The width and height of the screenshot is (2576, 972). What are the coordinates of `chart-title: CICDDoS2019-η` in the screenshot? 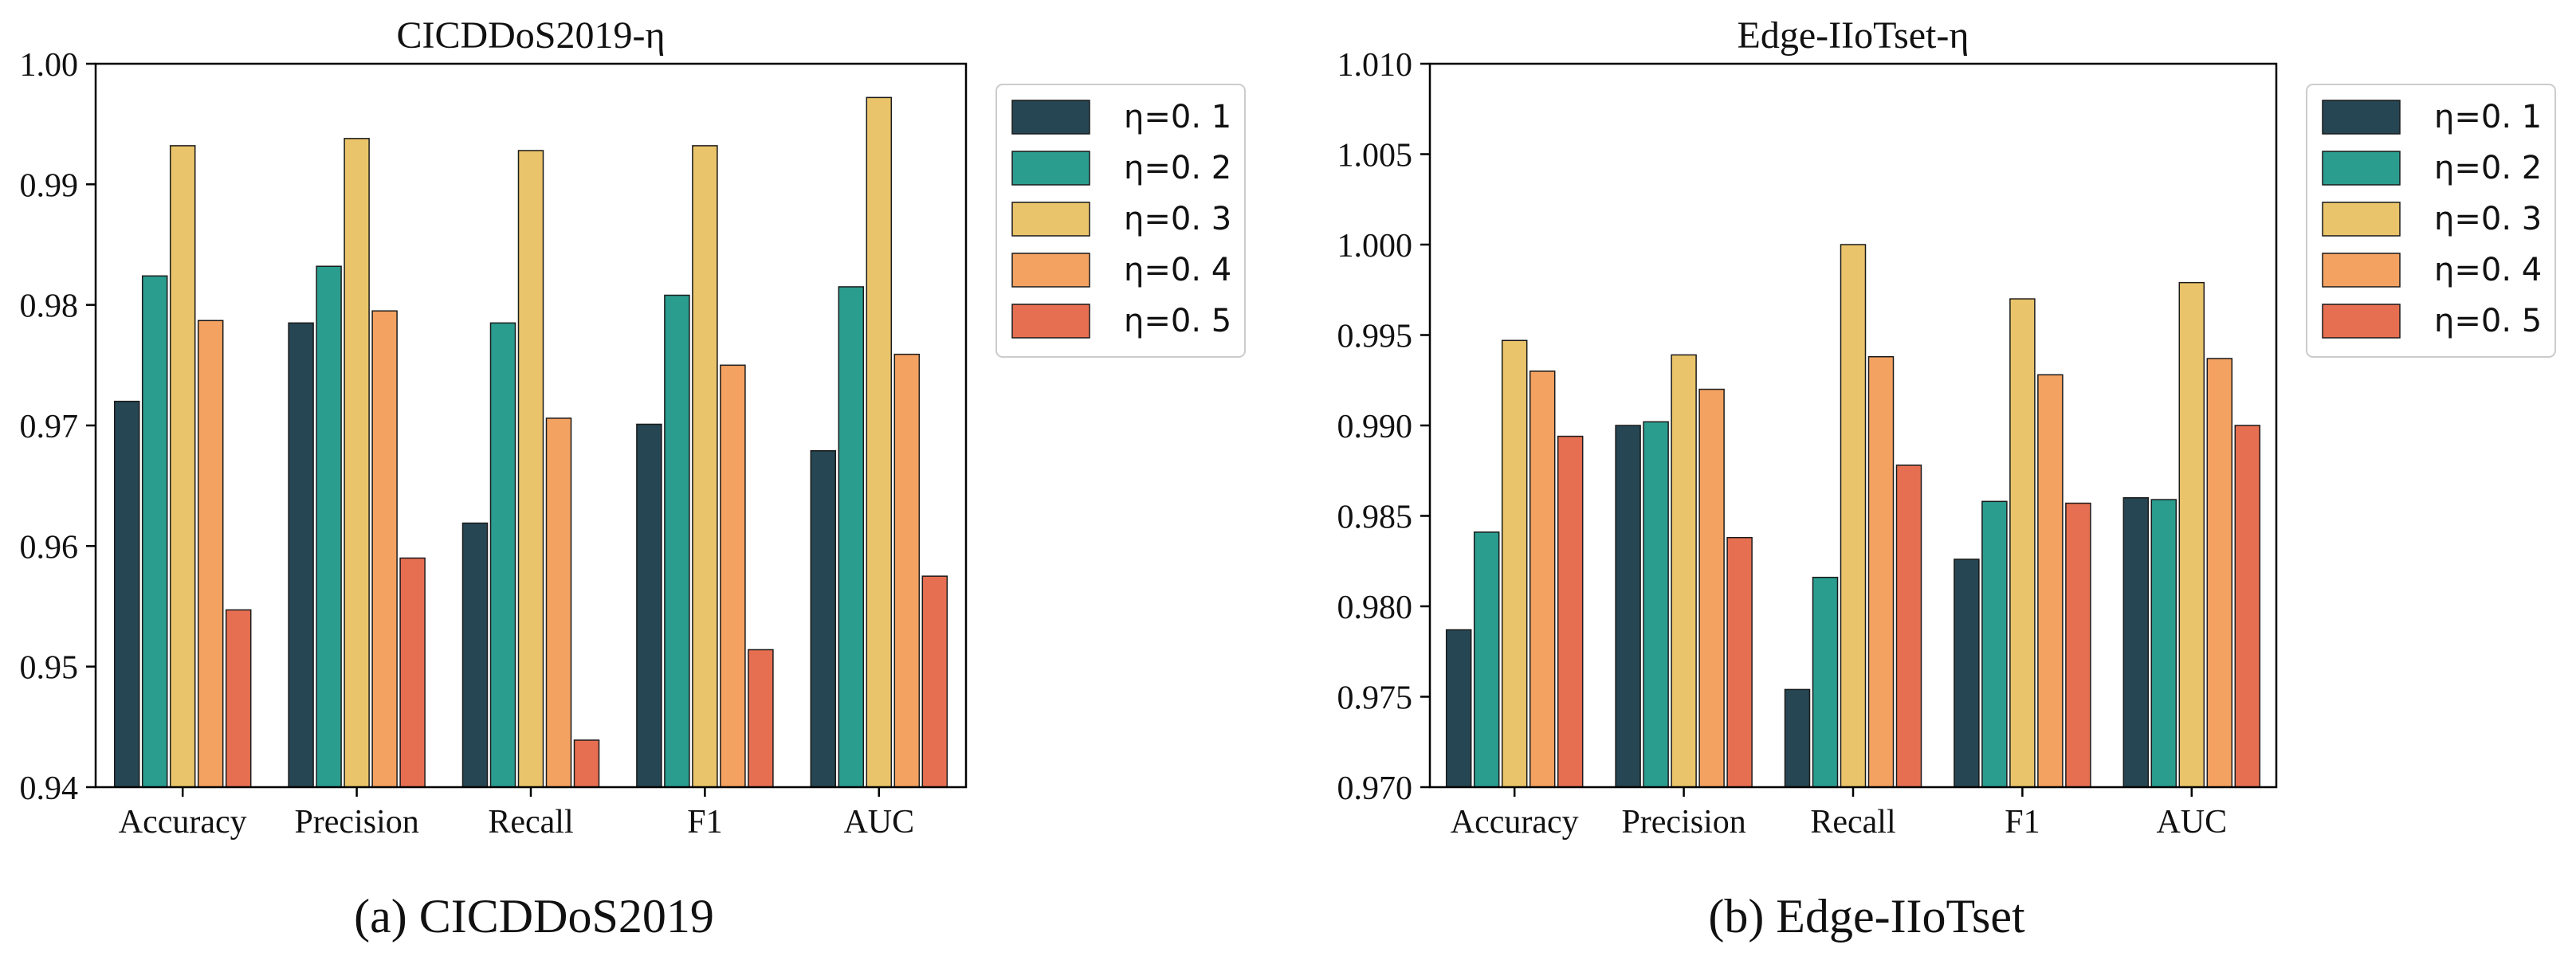 It's located at (530, 35).